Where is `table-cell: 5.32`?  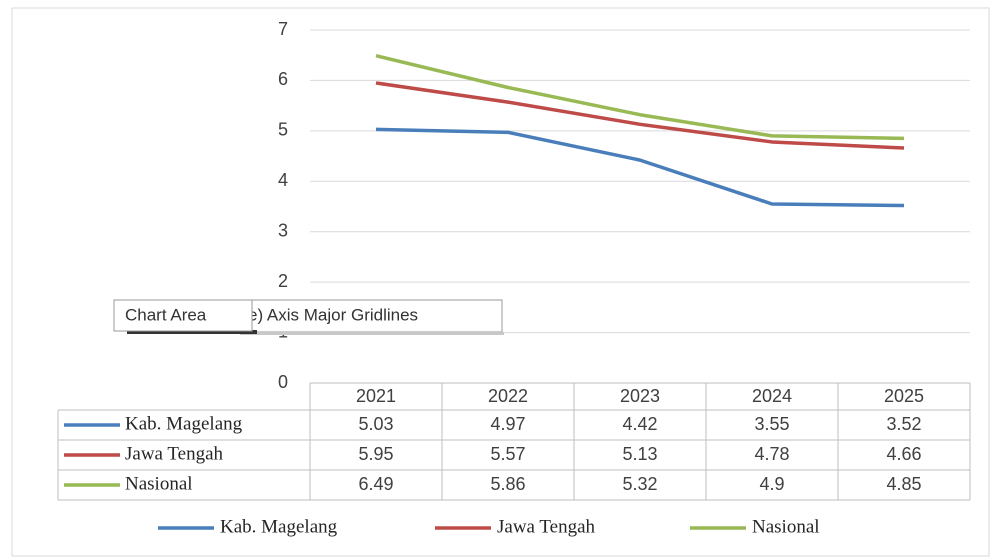 table-cell: 5.32 is located at coordinates (639, 484).